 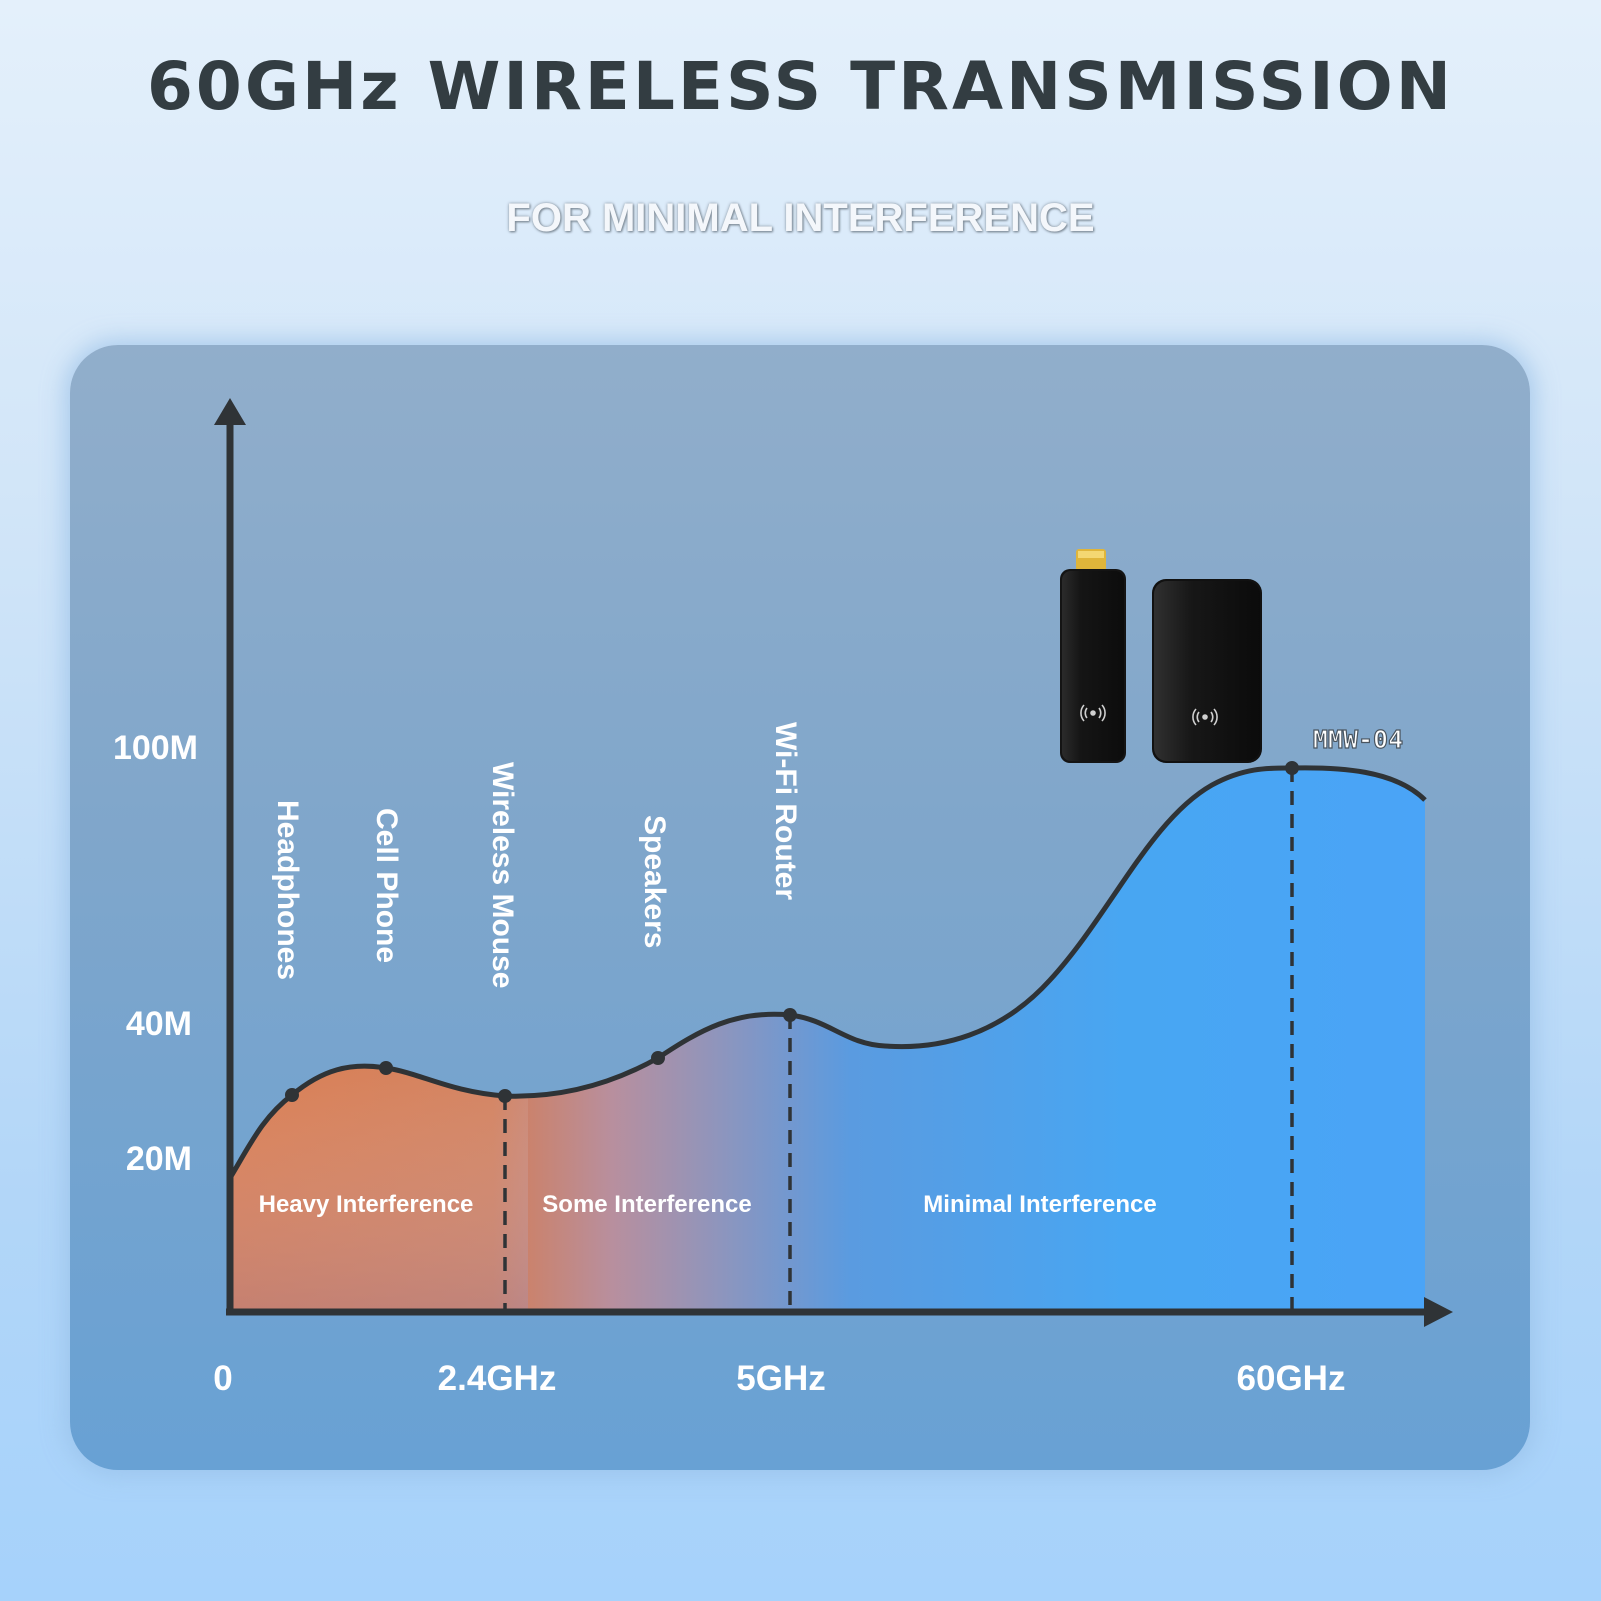 I want to click on x-tick-label: 60GHz, so click(x=1291, y=1378).